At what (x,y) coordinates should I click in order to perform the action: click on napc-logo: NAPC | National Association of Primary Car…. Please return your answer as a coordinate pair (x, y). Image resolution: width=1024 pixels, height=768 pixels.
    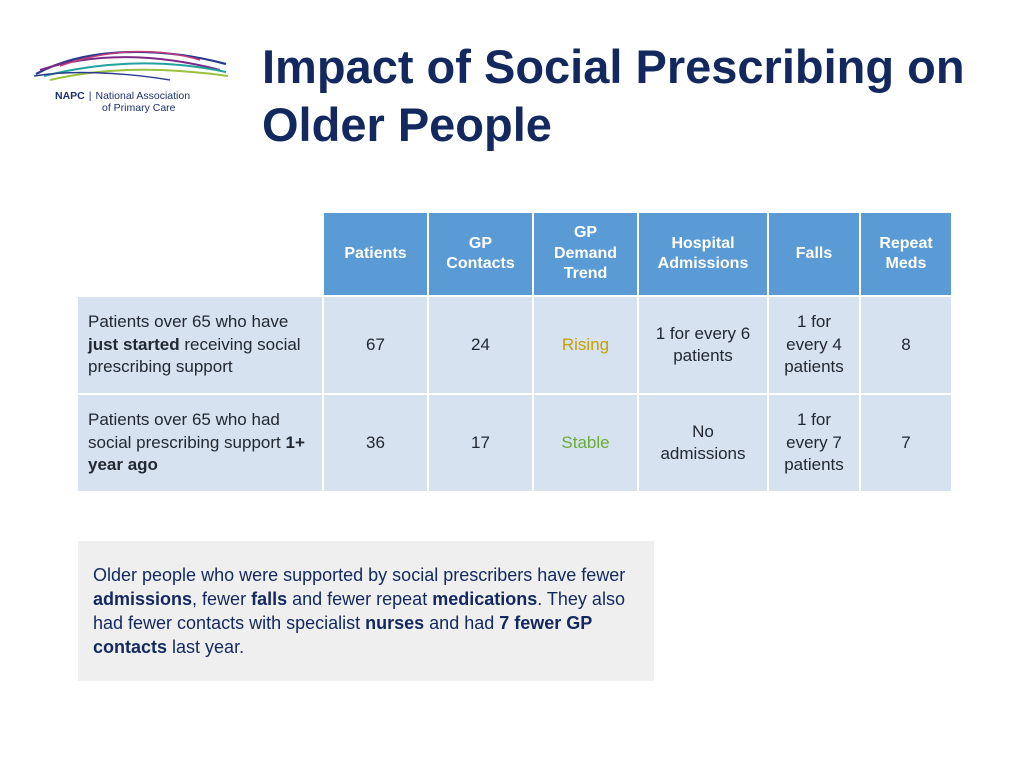
    Looking at the image, I should click on (130, 80).